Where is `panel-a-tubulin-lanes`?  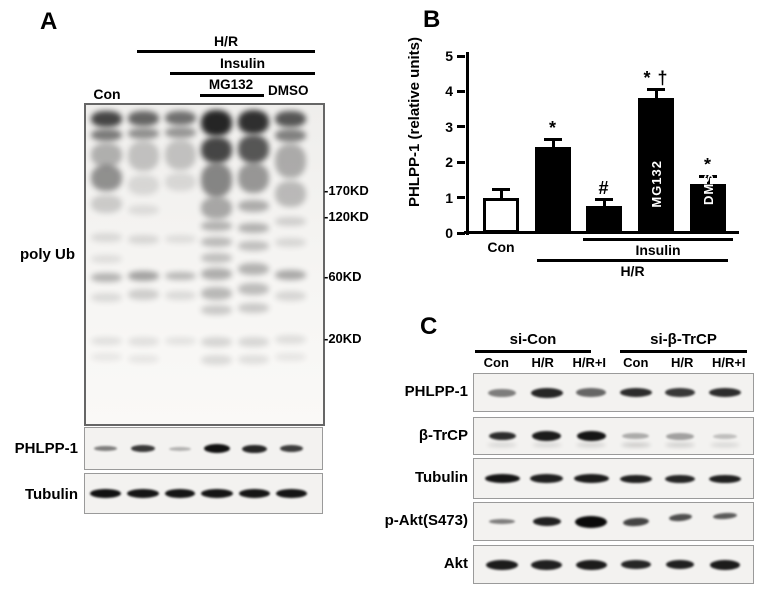
panel-a-tubulin-lanes is located at coordinates (203, 493).